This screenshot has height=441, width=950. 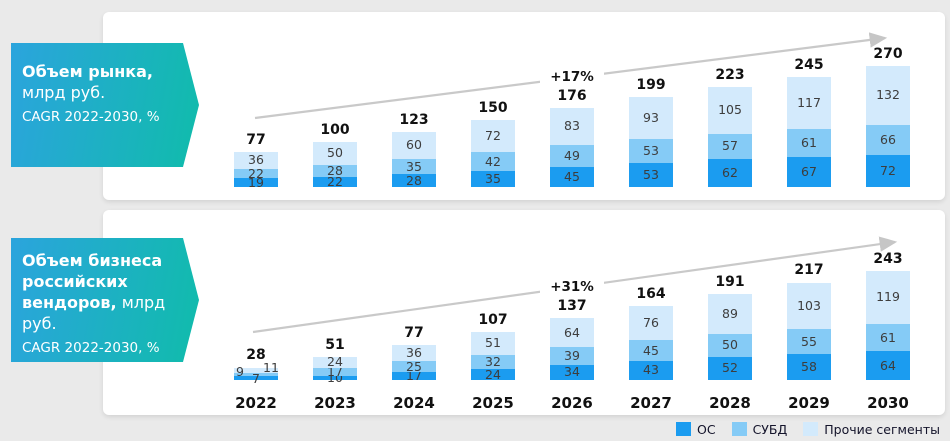 I want to click on bar-segment: 50, so click(x=335, y=153).